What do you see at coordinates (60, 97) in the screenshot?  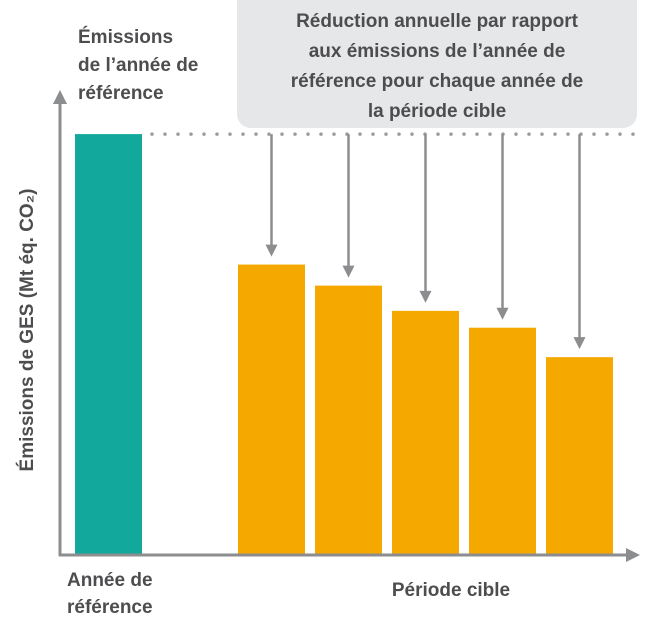 I see `y-axis-arrow` at bounding box center [60, 97].